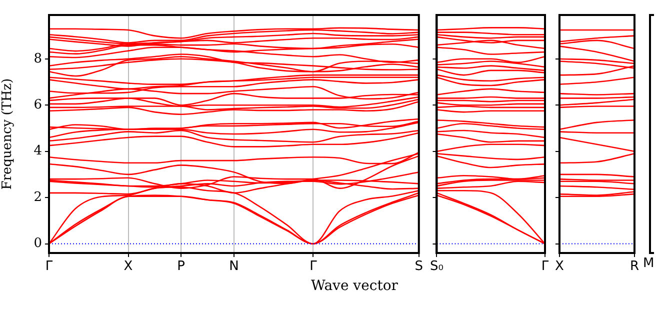 This screenshot has height=310, width=671. What do you see at coordinates (38, 244) in the screenshot?
I see `y-tick-label: 0` at bounding box center [38, 244].